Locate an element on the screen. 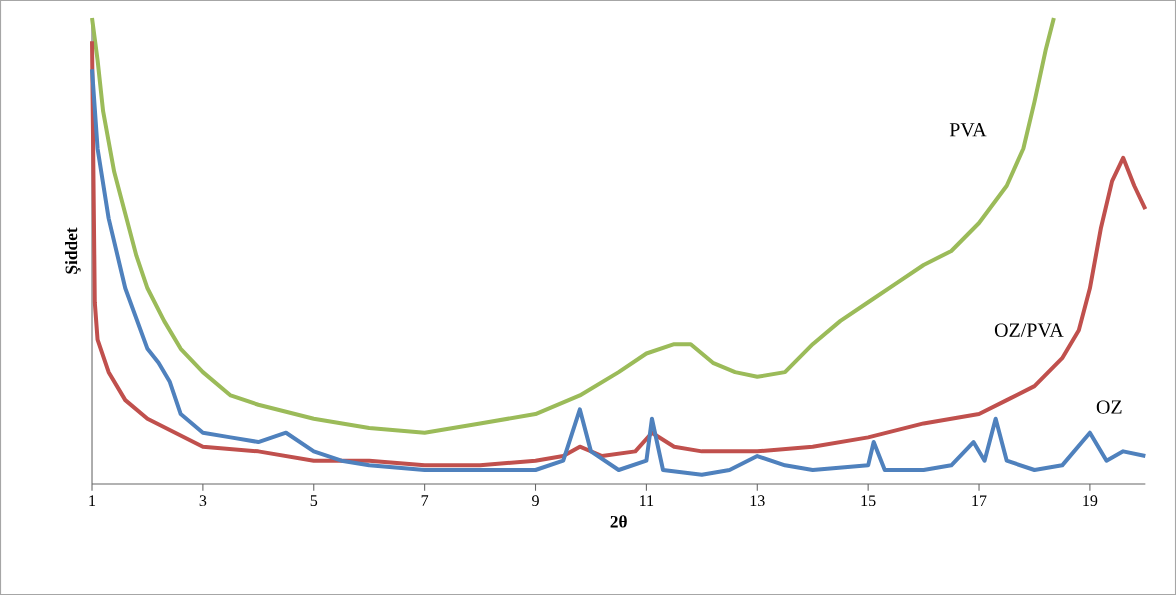  series-label: PVA is located at coordinates (968, 130).